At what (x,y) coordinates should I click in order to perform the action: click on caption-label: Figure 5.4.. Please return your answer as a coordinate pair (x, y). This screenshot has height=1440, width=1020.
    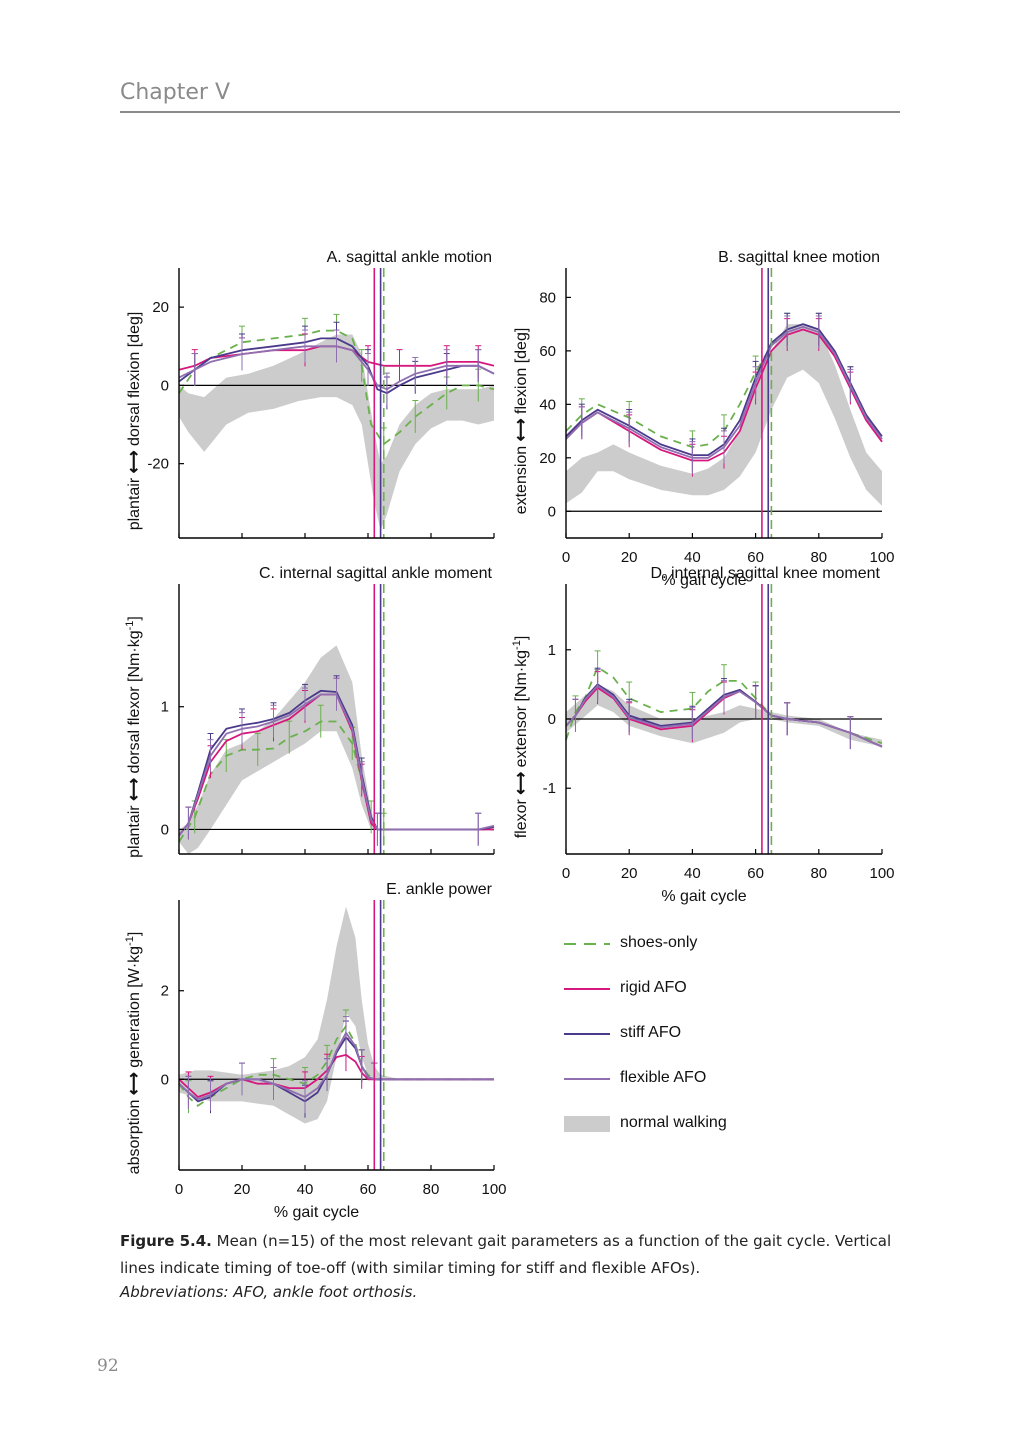
    Looking at the image, I should click on (166, 1241).